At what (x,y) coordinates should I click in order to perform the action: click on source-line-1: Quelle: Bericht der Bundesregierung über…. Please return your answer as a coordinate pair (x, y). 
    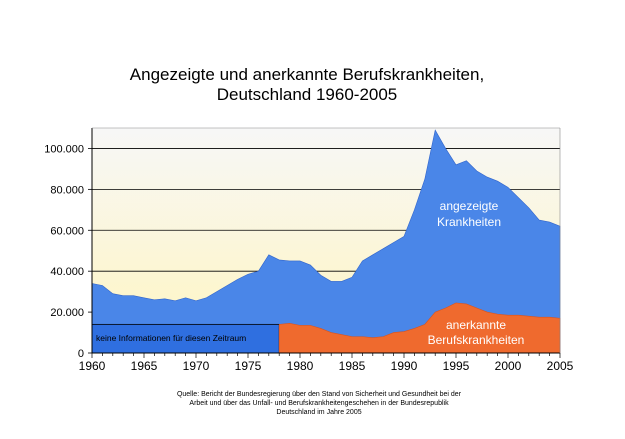
    Looking at the image, I should click on (319, 394).